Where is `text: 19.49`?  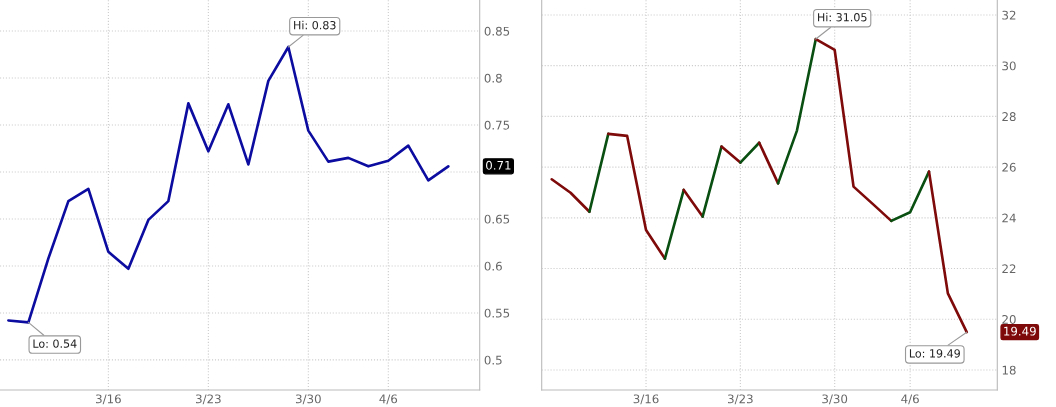
text: 19.49 is located at coordinates (1020, 331).